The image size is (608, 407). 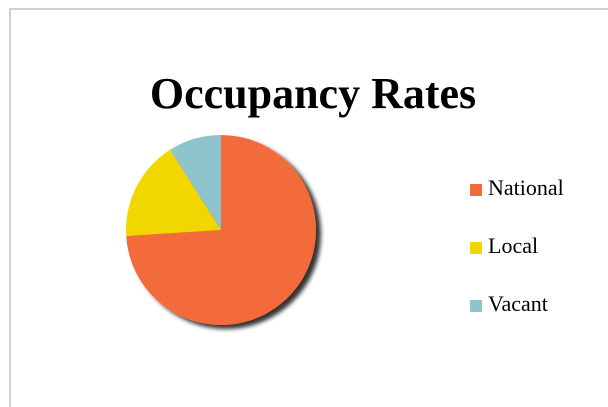 I want to click on chart-title: Occupancy Rates, so click(x=313, y=93).